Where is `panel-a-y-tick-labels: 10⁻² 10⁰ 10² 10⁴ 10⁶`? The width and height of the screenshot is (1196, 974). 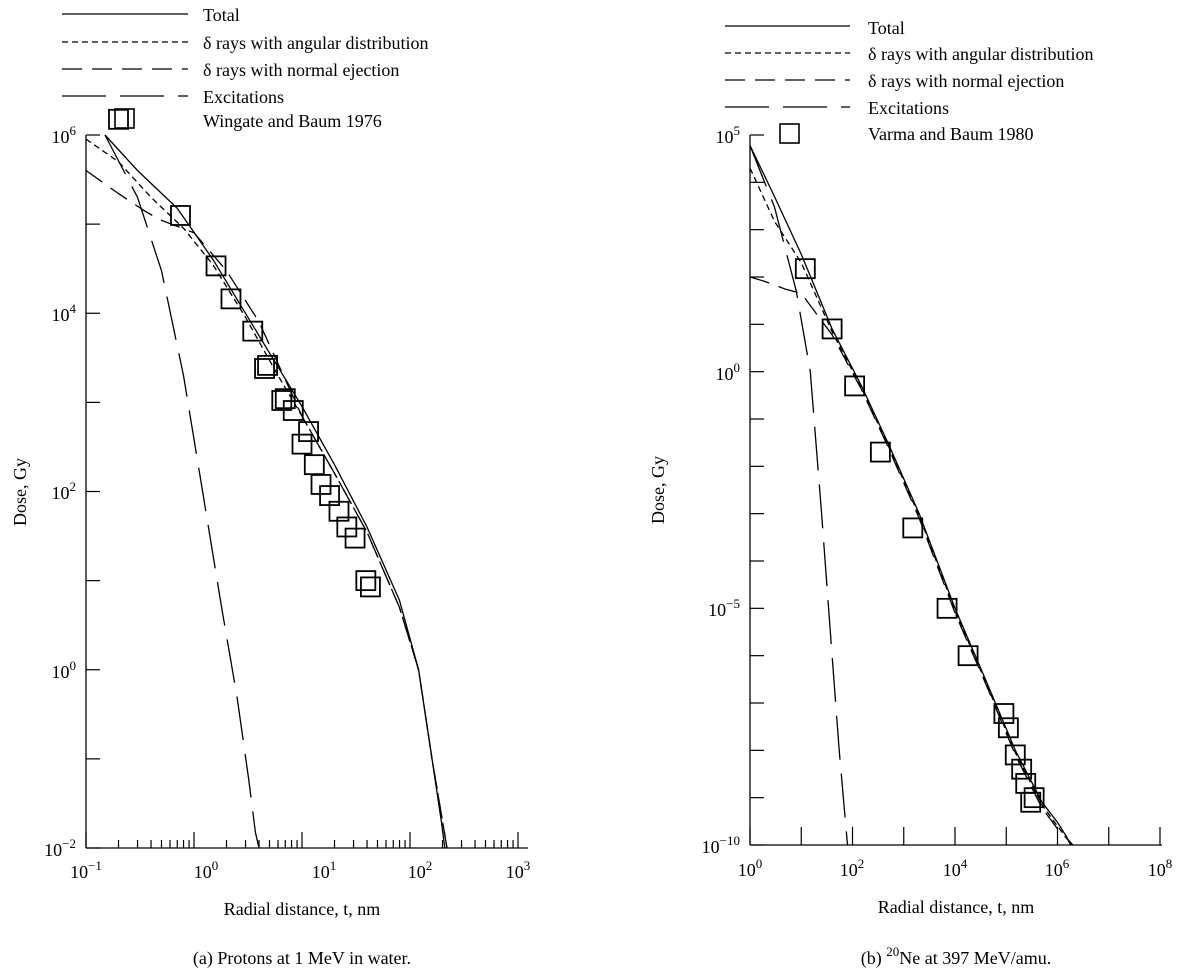 panel-a-y-tick-labels: 10⁻² 10⁰ 10² 10⁴ 10⁶ is located at coordinates (60, 491).